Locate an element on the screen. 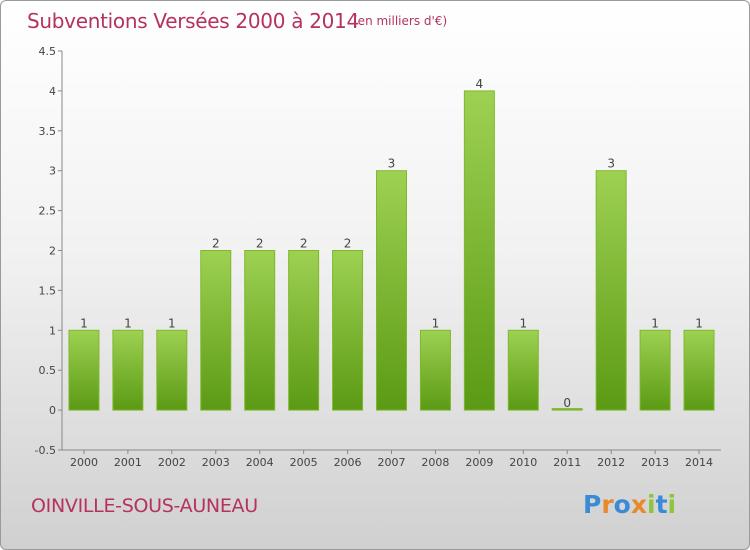 This screenshot has height=550, width=750. y-tick-label: 2.5 is located at coordinates (48, 211).